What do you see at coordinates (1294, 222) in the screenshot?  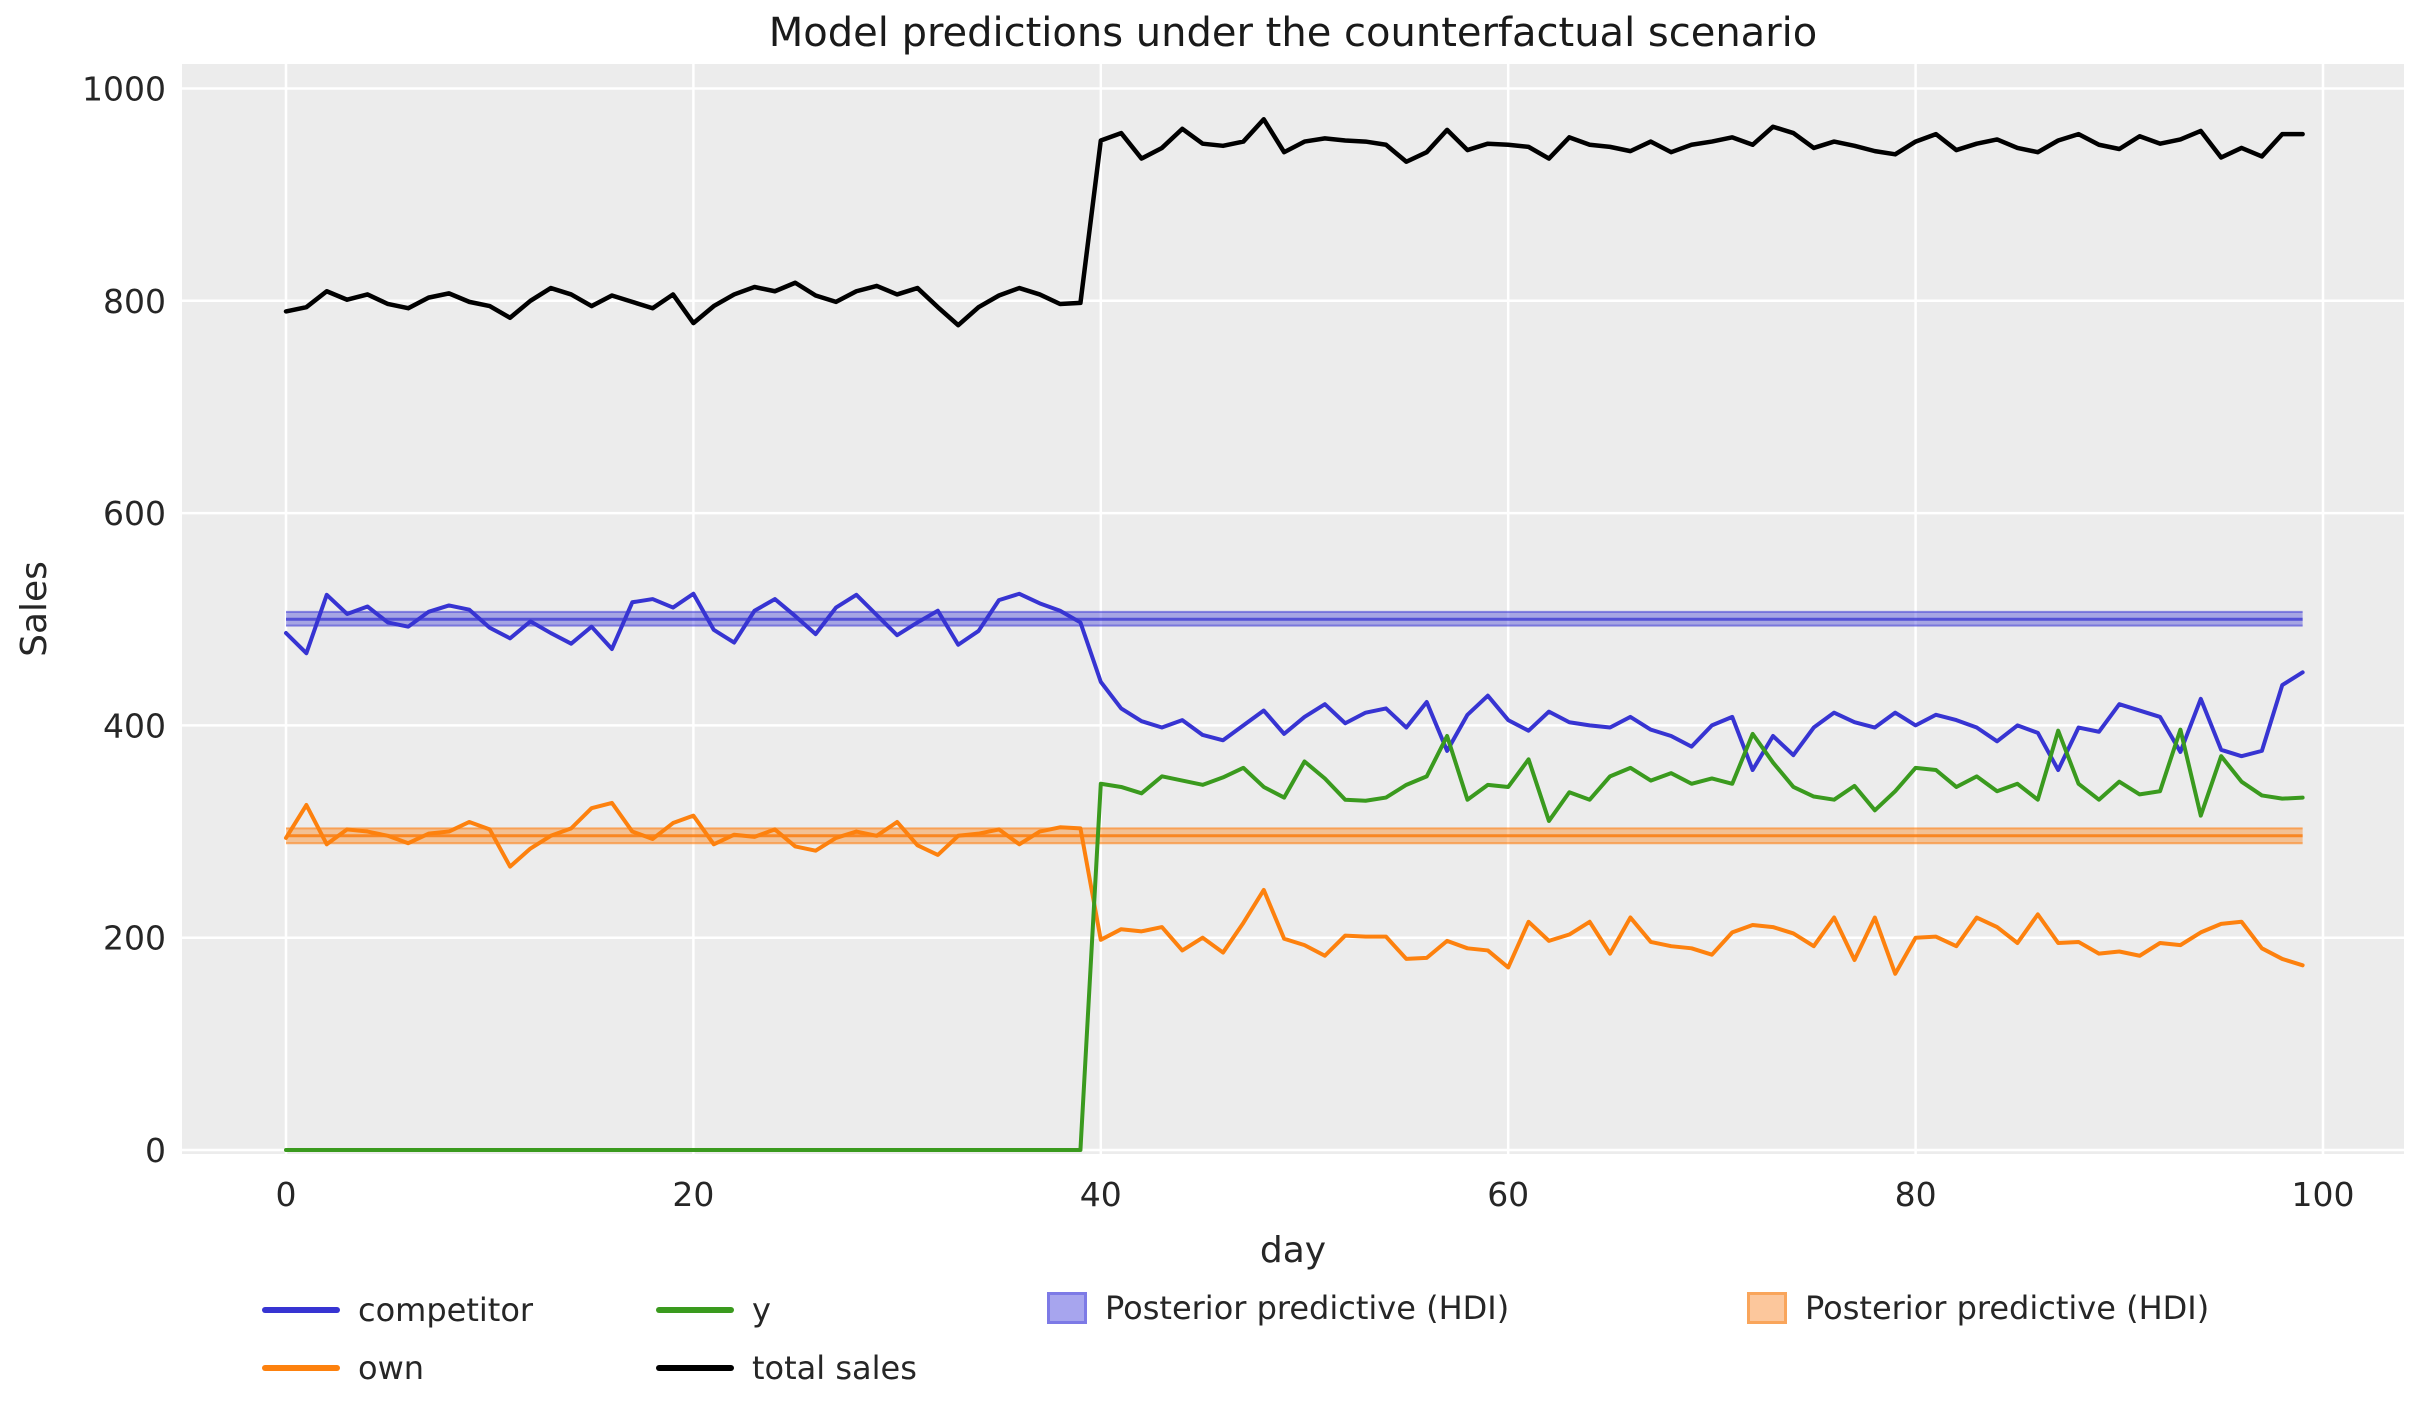 I see `series-line-total-sales` at bounding box center [1294, 222].